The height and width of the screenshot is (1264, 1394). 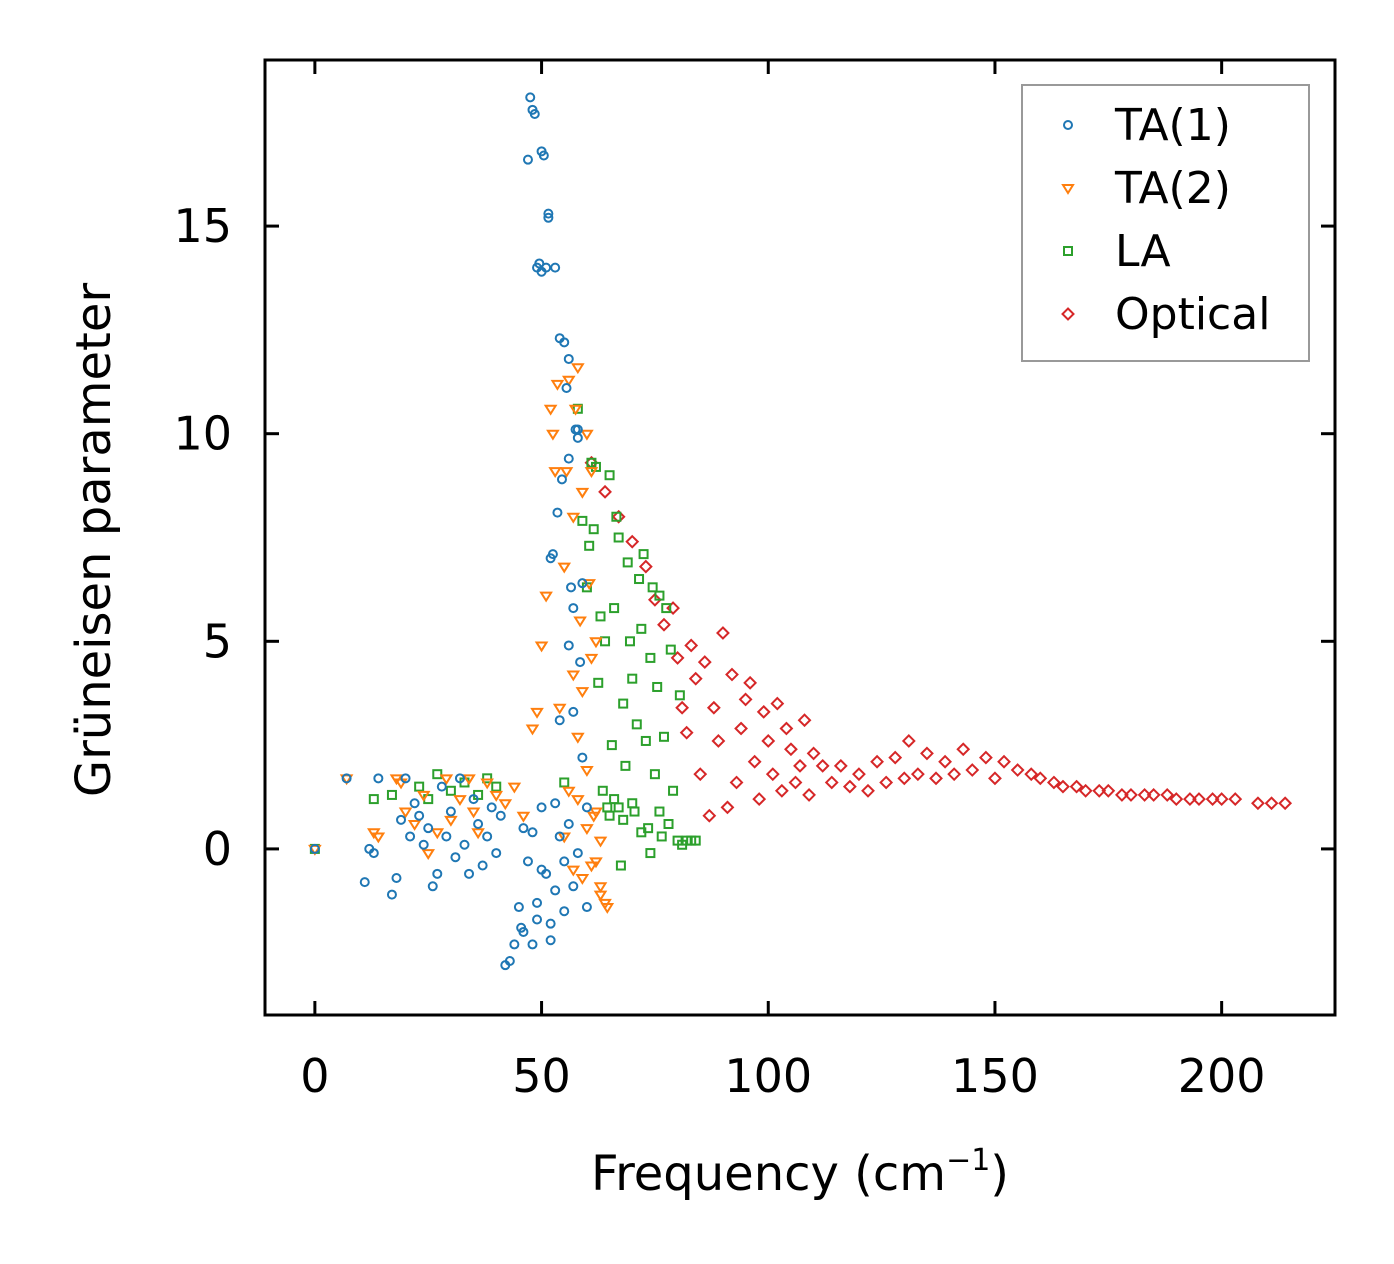 What do you see at coordinates (938, 639) in the screenshot?
I see `series-Optical` at bounding box center [938, 639].